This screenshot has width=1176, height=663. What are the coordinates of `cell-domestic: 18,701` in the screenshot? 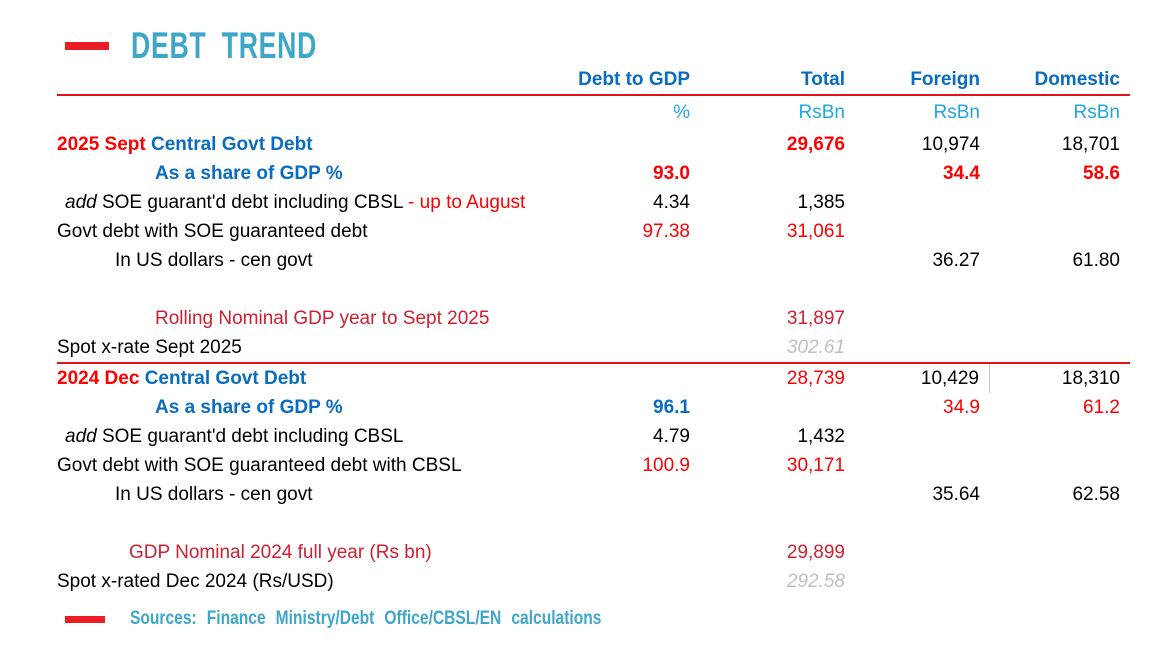 It's located at (1090, 144).